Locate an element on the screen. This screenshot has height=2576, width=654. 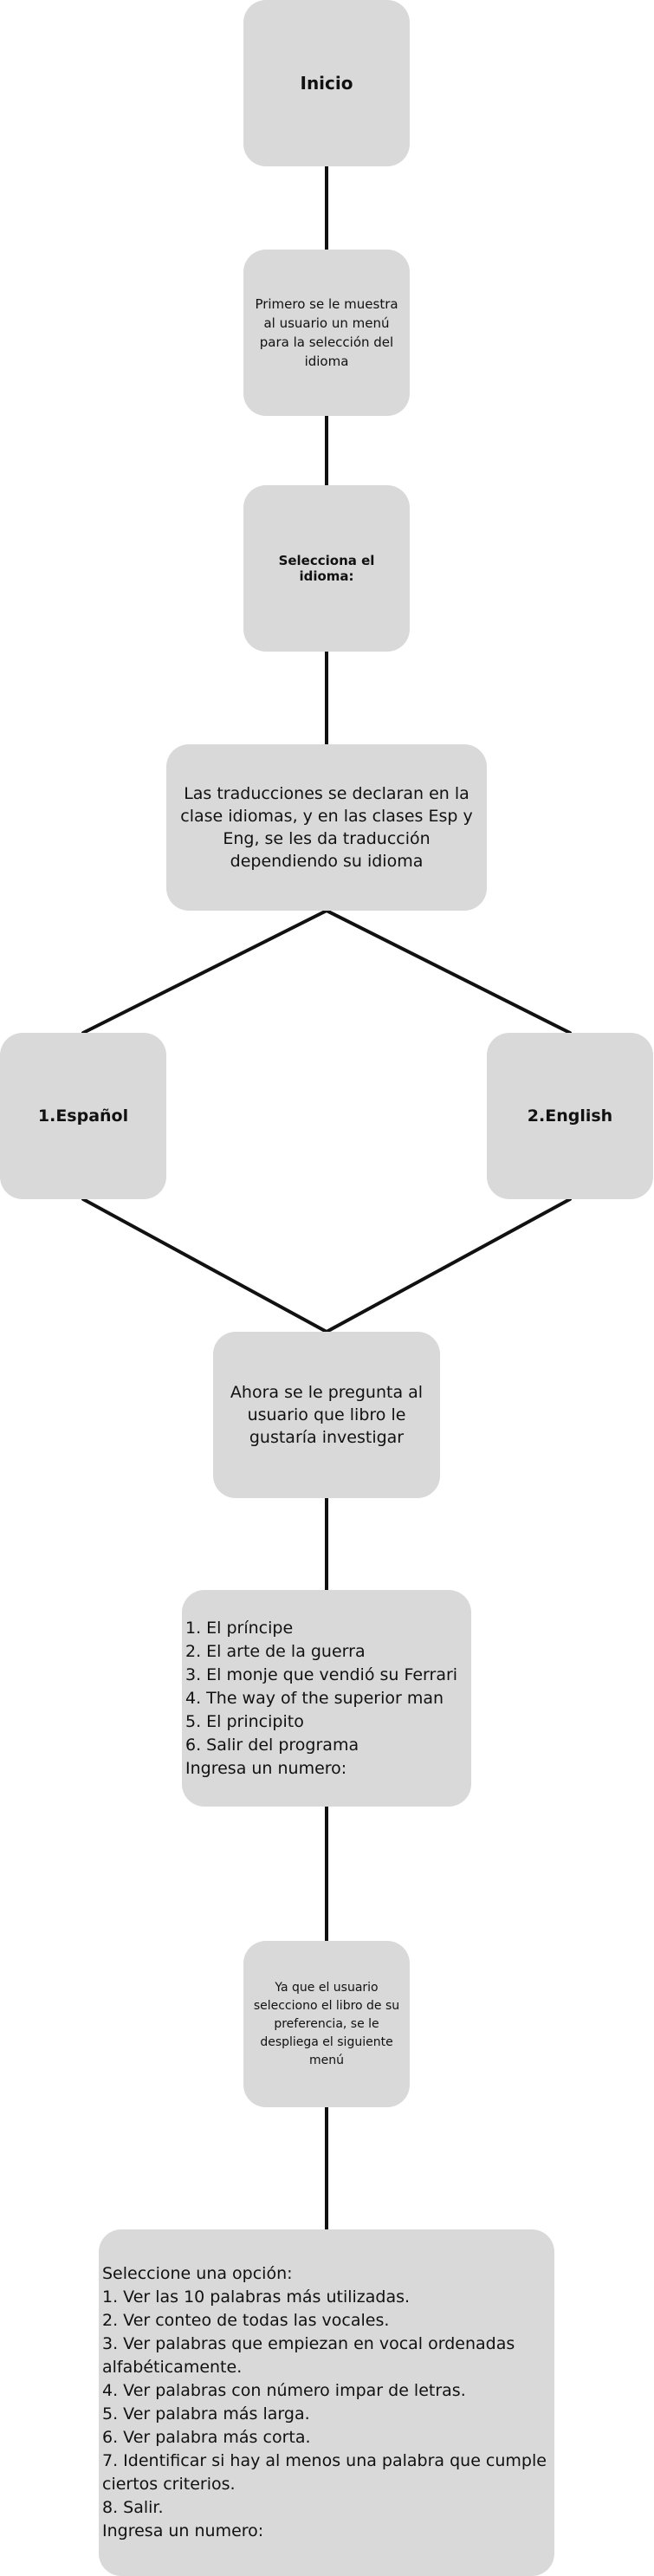
start-node-label: Inicio is located at coordinates (326, 84).